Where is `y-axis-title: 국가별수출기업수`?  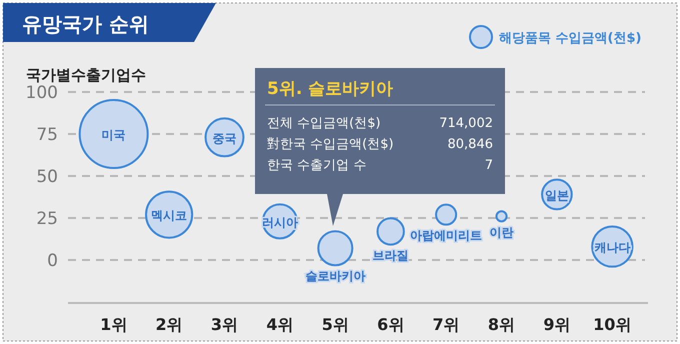 y-axis-title: 국가별수출기업수 is located at coordinates (86, 75).